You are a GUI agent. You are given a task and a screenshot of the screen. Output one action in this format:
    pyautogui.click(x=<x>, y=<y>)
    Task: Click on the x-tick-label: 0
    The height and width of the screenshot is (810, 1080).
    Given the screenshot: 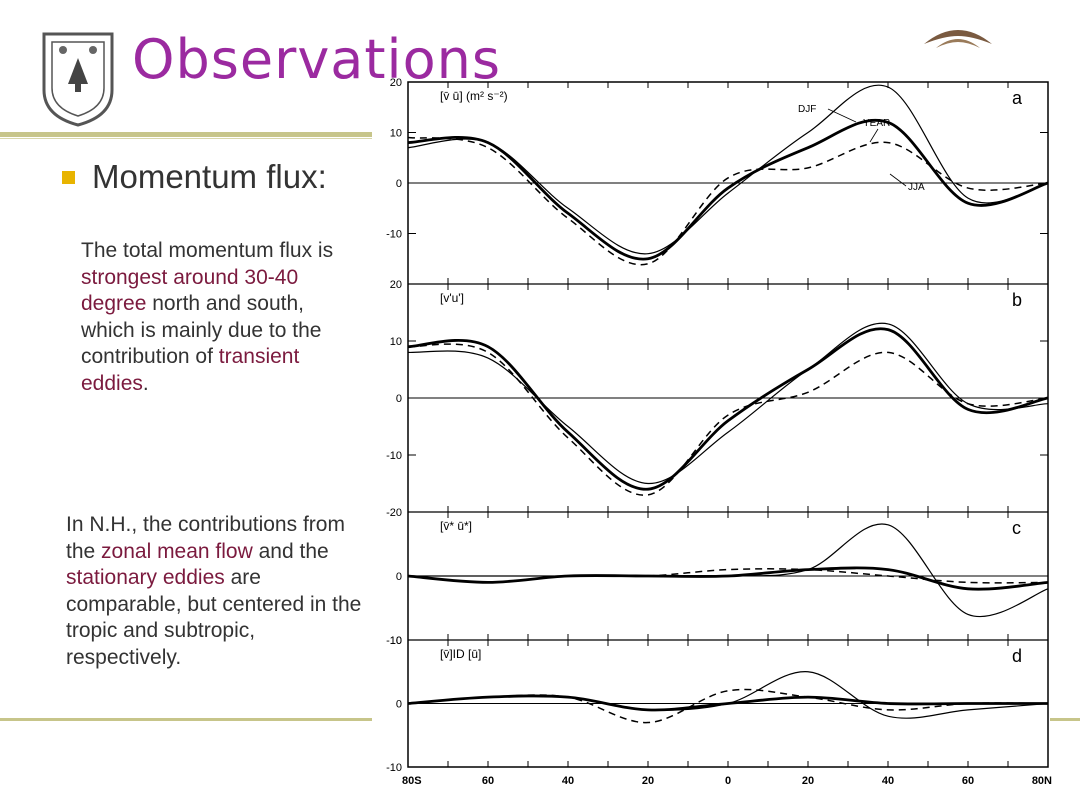 What is the action you would take?
    pyautogui.click(x=728, y=781)
    